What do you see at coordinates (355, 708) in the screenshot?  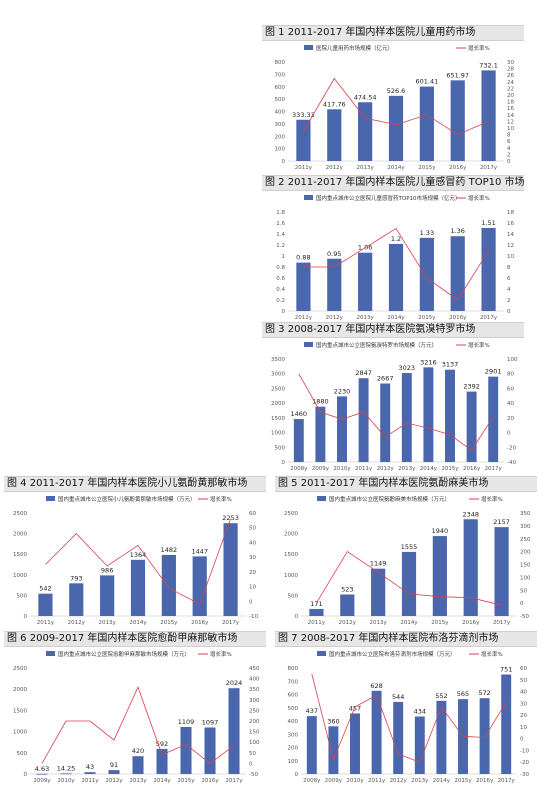 I see `data-label: 457` at bounding box center [355, 708].